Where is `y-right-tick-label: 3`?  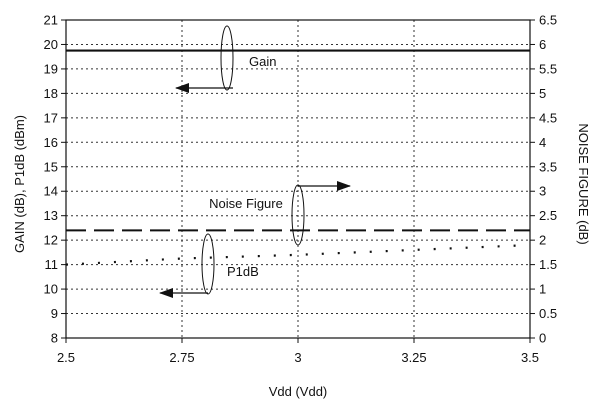 y-right-tick-label: 3 is located at coordinates (542, 191).